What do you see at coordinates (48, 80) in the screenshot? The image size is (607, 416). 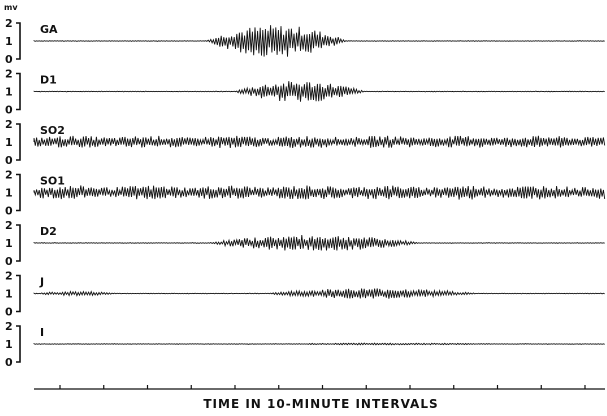 I see `trace-label: D1` at bounding box center [48, 80].